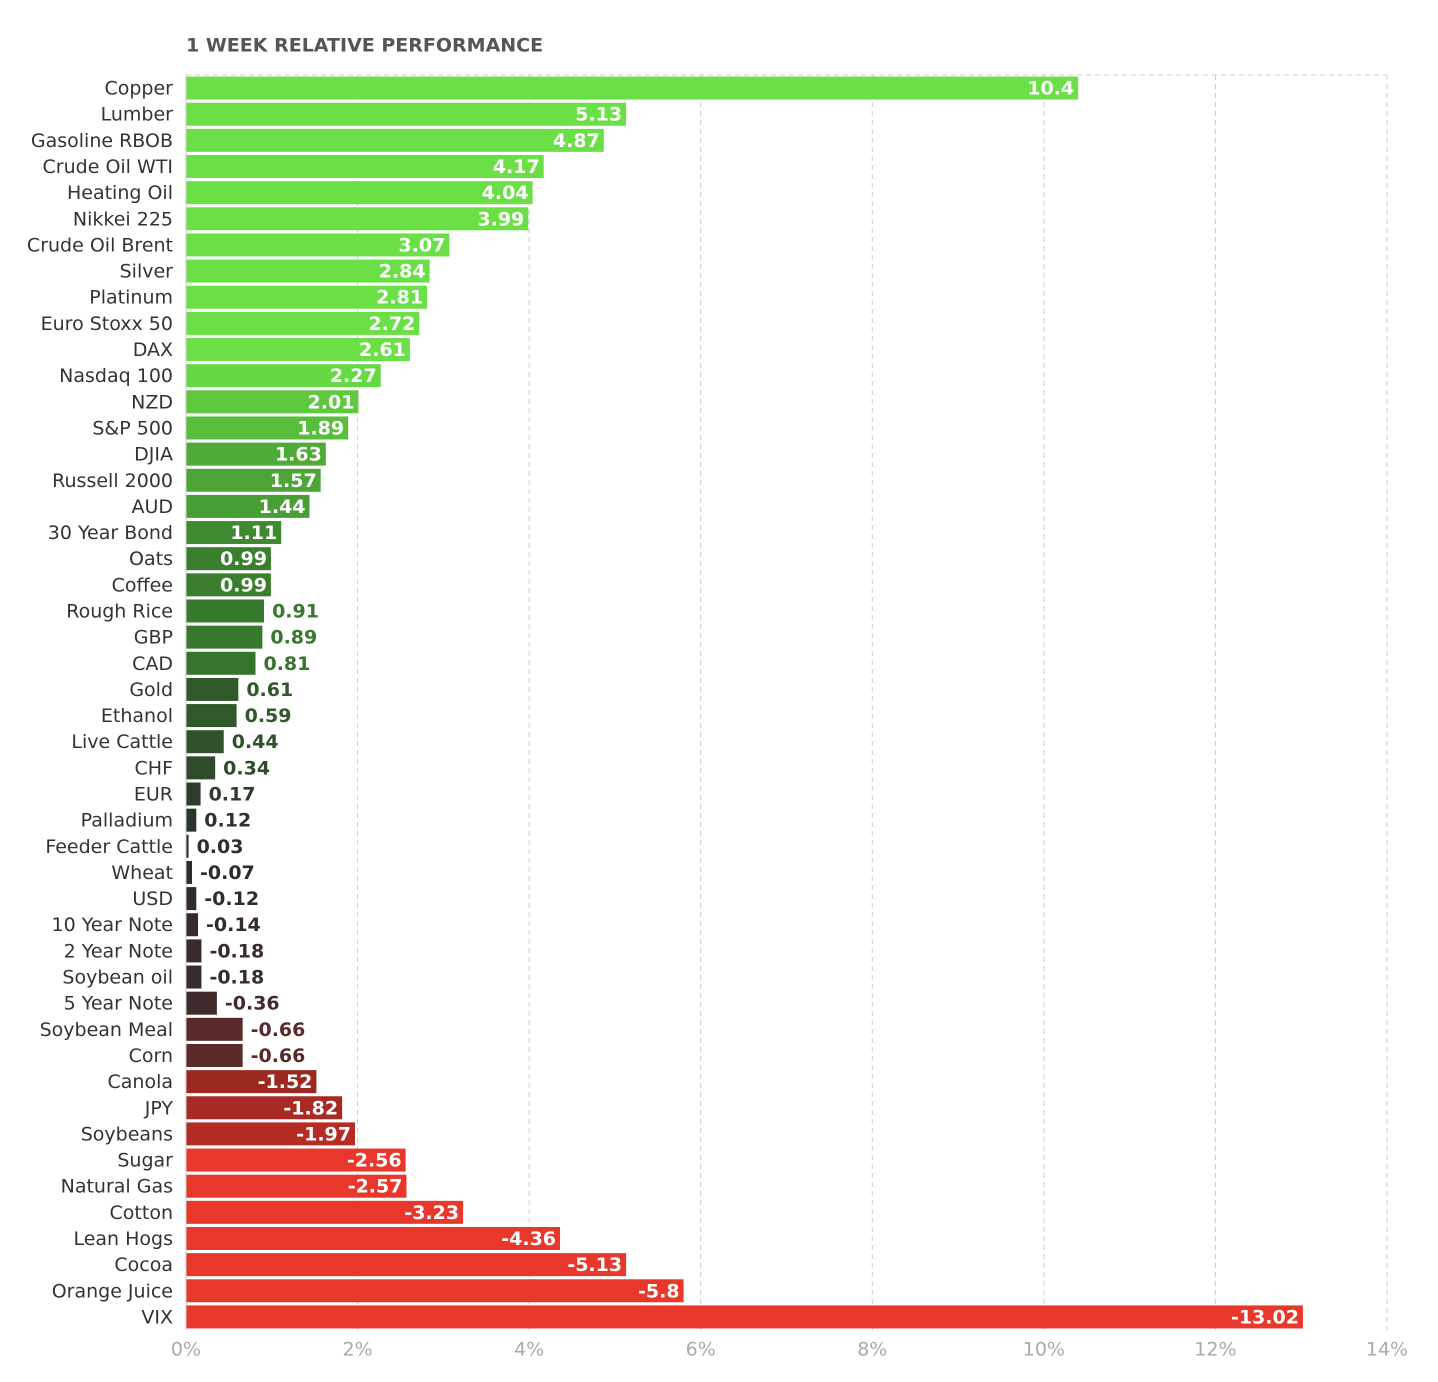  Describe the element at coordinates (320, 428) in the screenshot. I see `value-label: 1.89` at that location.